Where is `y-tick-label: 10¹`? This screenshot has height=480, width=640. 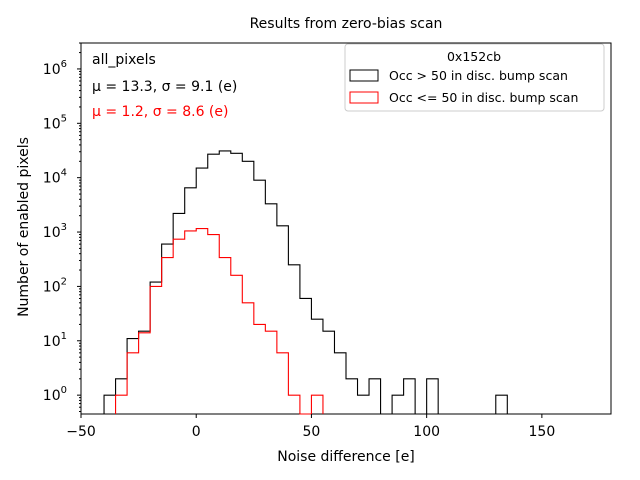 y-tick-label: 10¹ is located at coordinates (55, 340).